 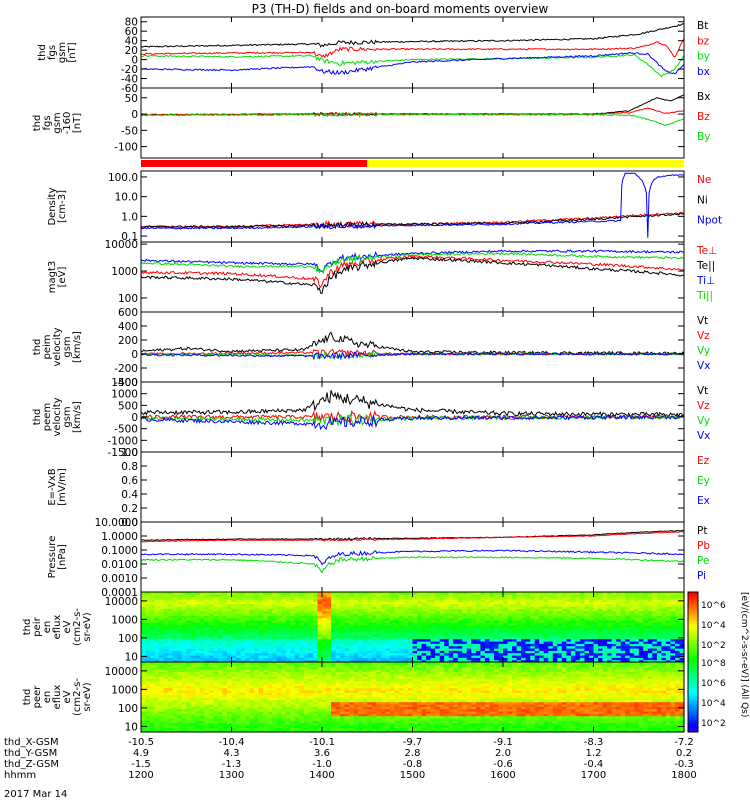 What do you see at coordinates (62, 487) in the screenshot?
I see `y-axis-label: [mV/m]` at bounding box center [62, 487].